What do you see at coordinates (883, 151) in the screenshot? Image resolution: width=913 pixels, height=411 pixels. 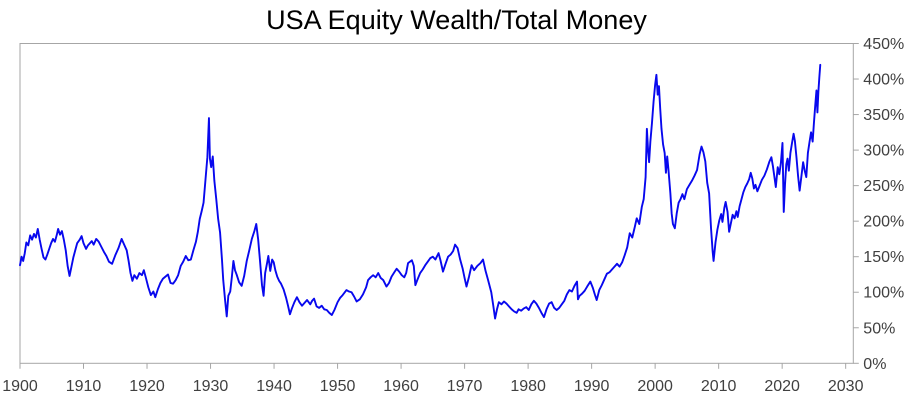 I see `y-axis-tick-label: 300%` at bounding box center [883, 151].